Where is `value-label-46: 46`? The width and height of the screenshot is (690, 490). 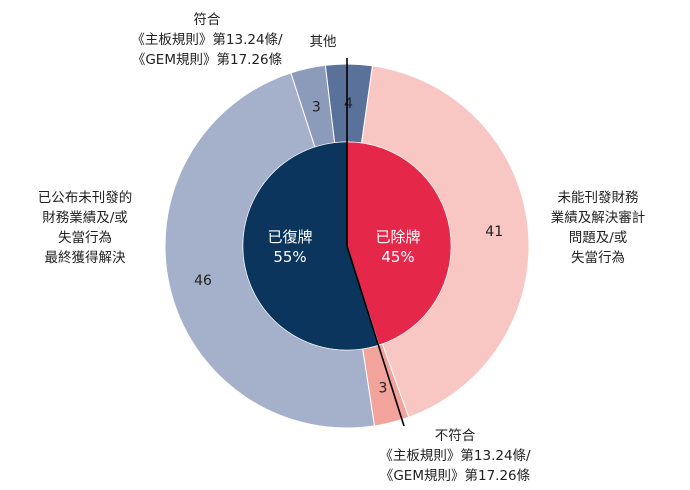
value-label-46: 46 is located at coordinates (203, 281).